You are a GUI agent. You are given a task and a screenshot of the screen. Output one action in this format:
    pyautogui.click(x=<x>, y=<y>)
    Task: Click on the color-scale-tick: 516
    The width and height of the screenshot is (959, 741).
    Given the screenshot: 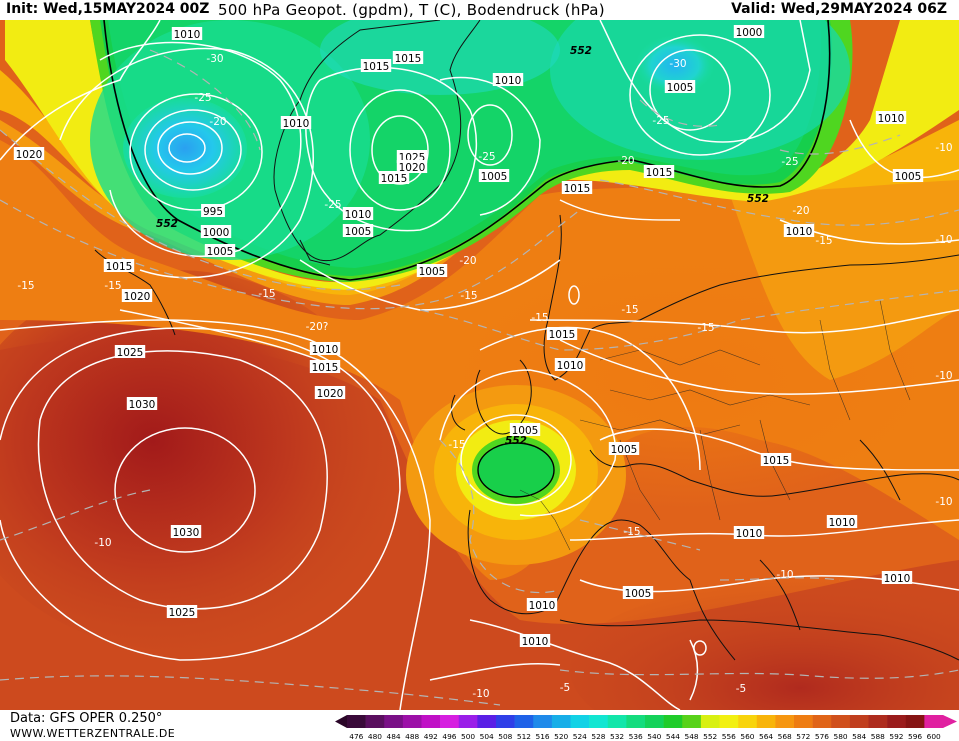 What is the action you would take?
    pyautogui.click(x=543, y=736)
    